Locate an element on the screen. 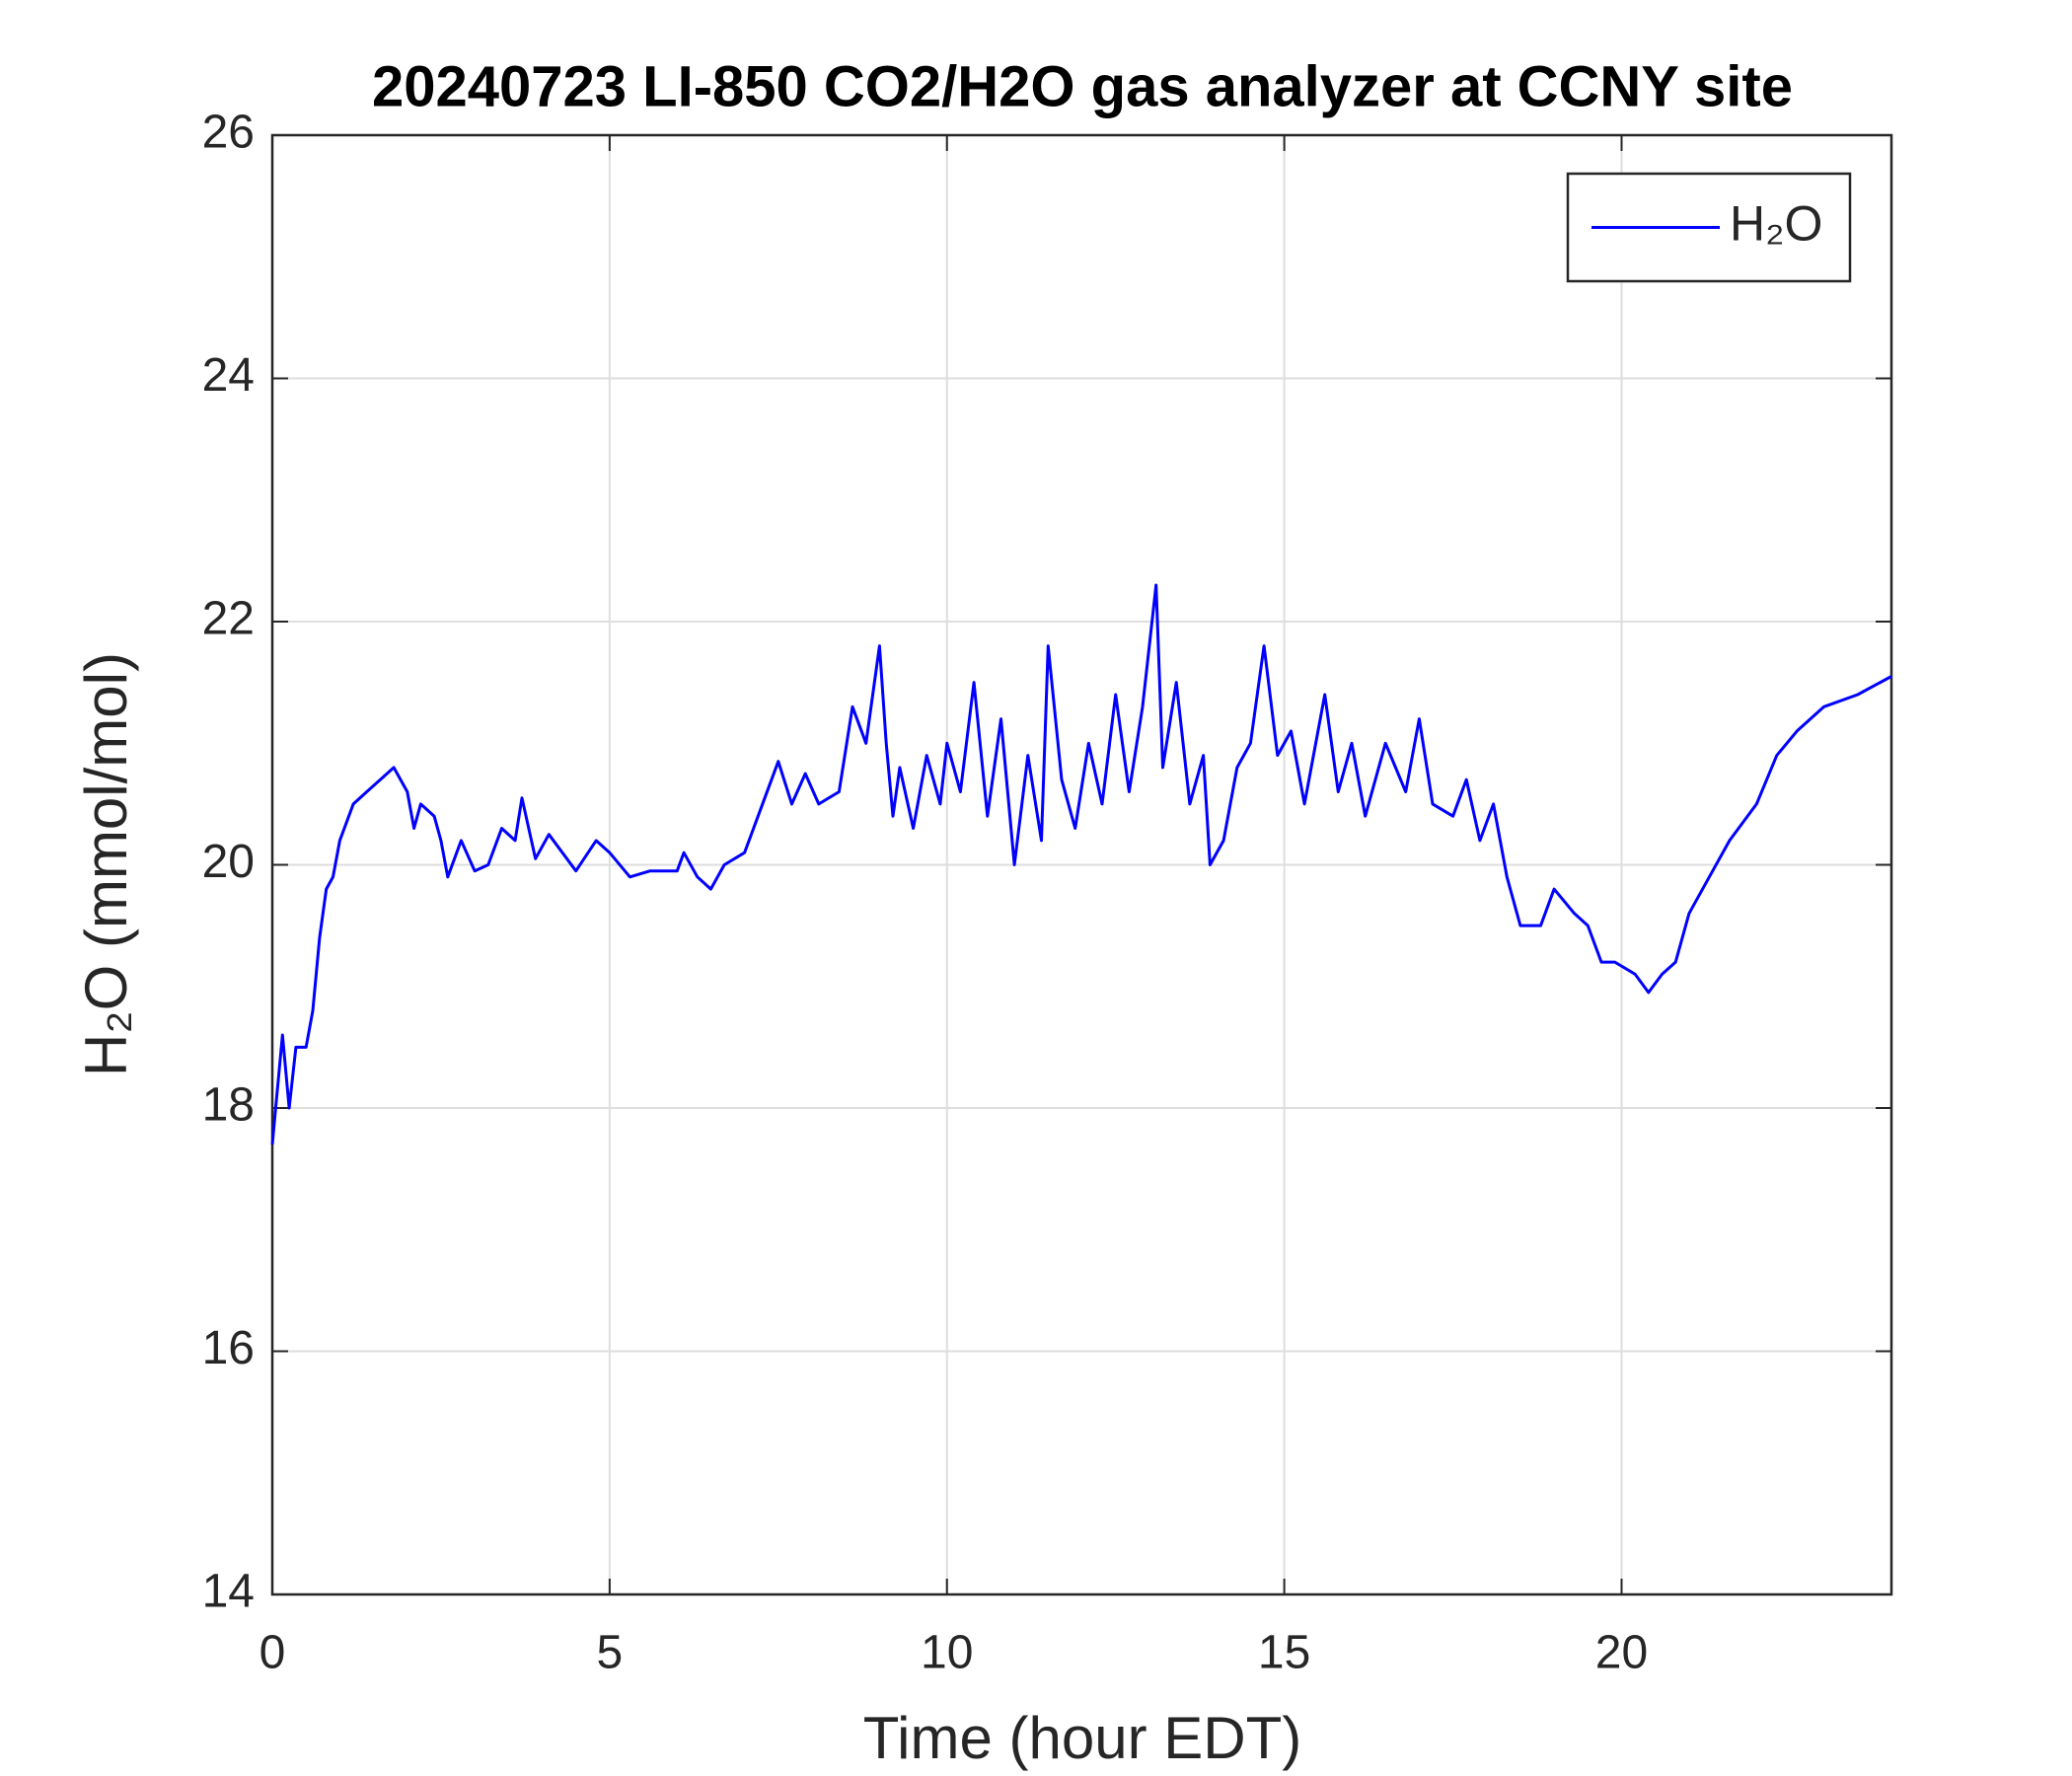 The image size is (2072, 1776). x-tick-label: 10 is located at coordinates (947, 1653).